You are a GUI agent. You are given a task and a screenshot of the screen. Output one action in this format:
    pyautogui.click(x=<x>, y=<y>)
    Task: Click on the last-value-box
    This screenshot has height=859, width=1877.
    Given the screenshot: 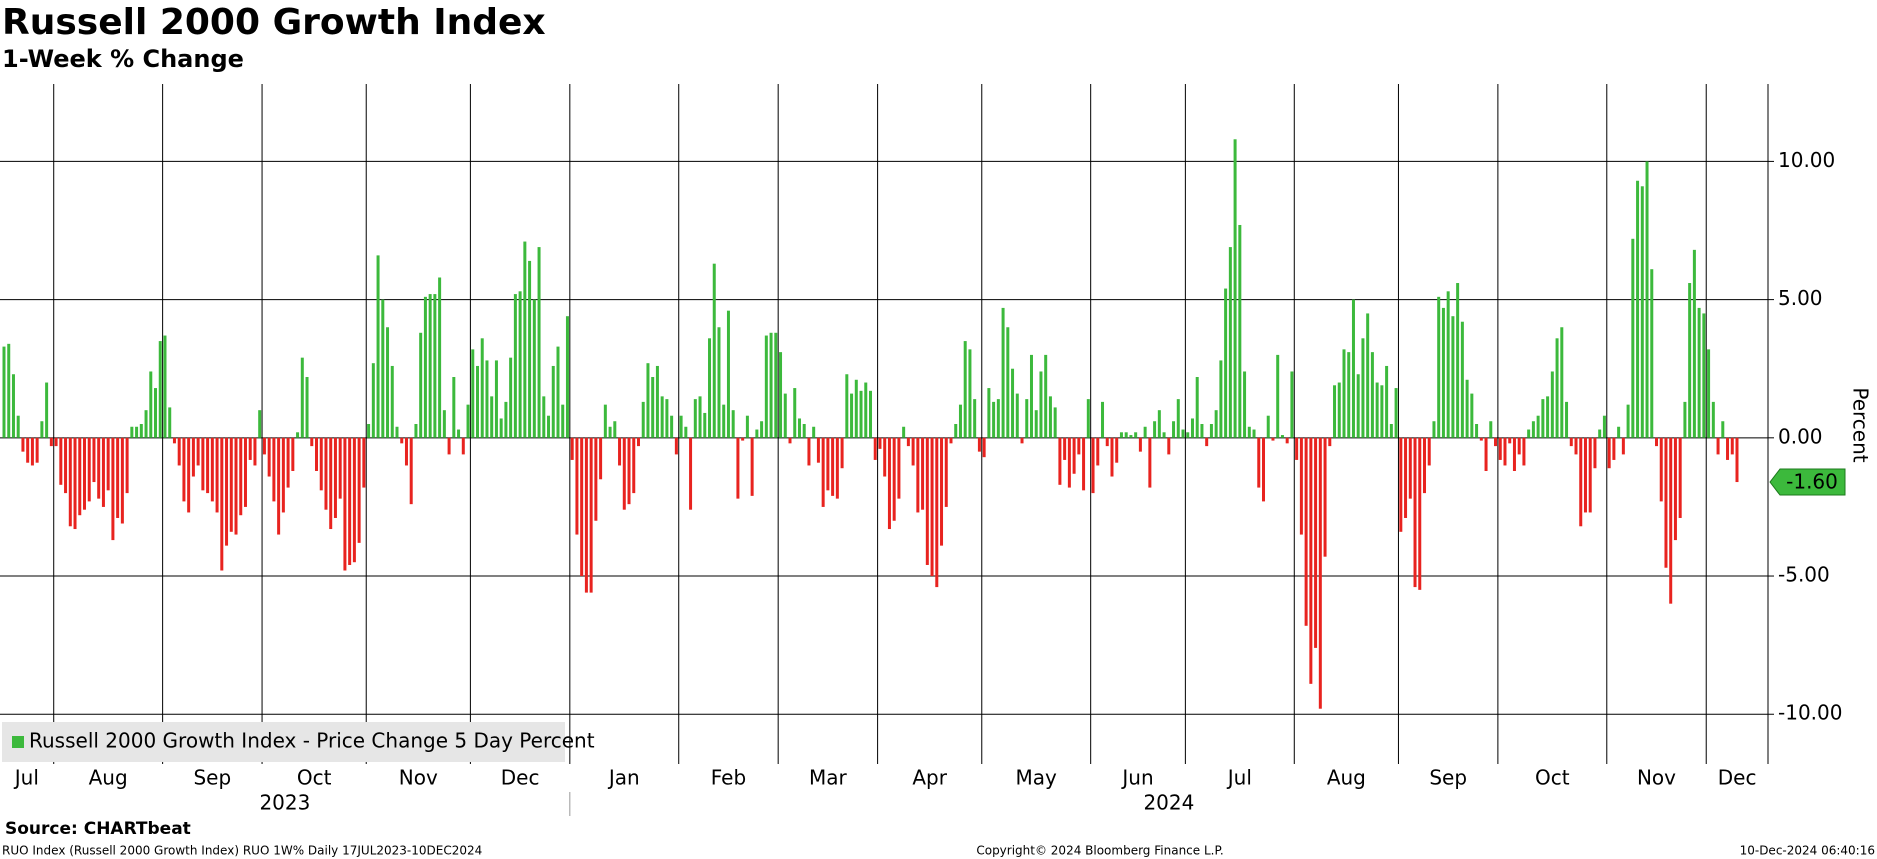 What is the action you would take?
    pyautogui.click(x=1807, y=482)
    